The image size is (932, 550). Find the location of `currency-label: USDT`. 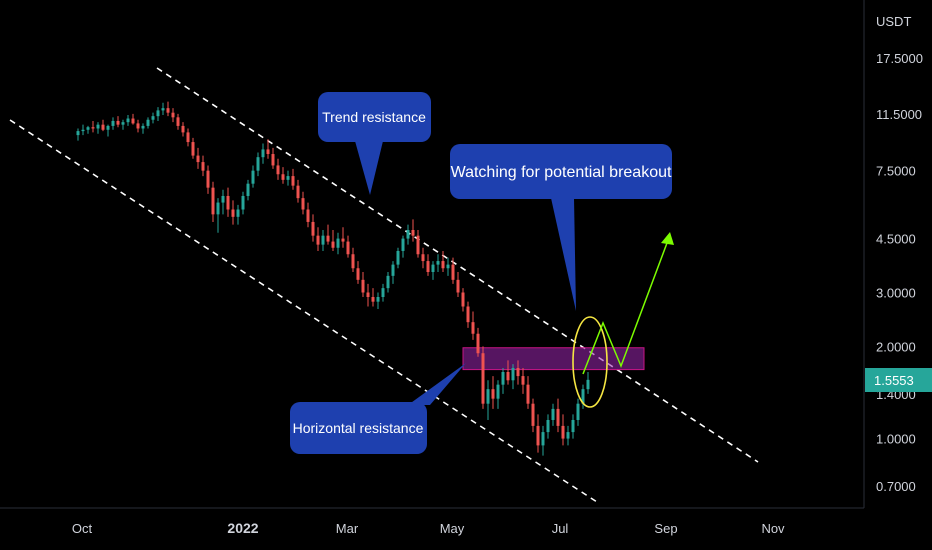

currency-label: USDT is located at coordinates (893, 21).